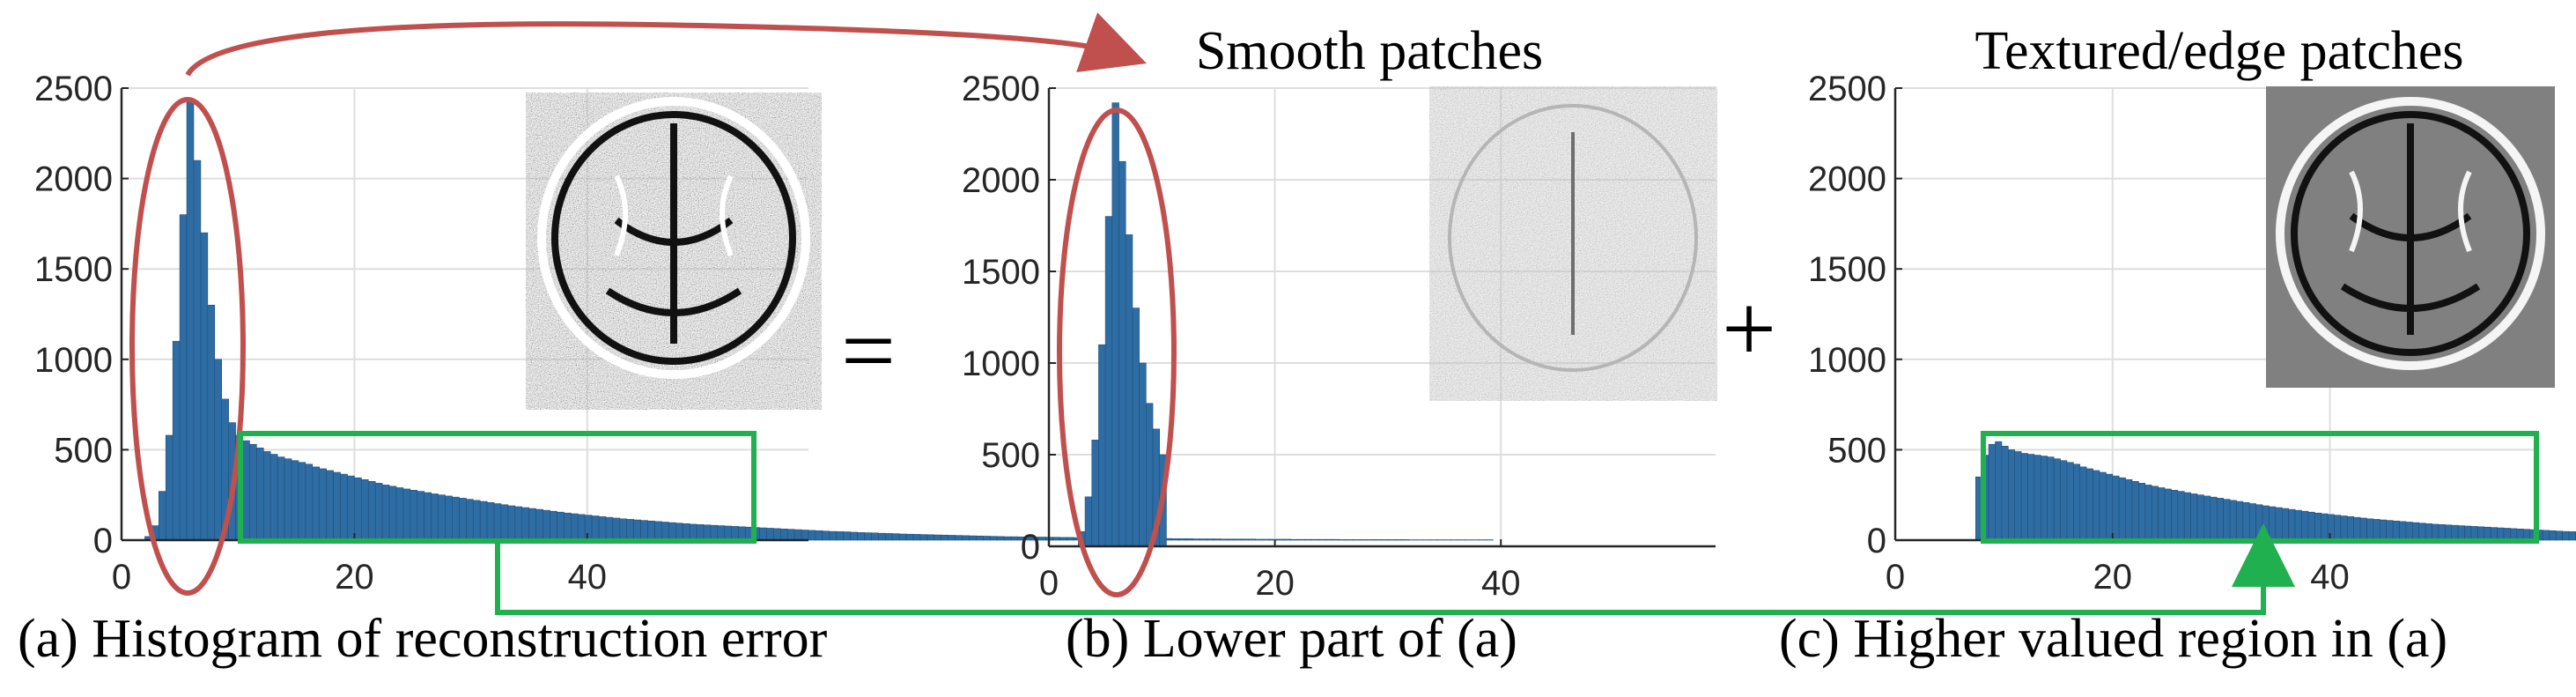  I want to click on plus-sign: +, so click(1749, 328).